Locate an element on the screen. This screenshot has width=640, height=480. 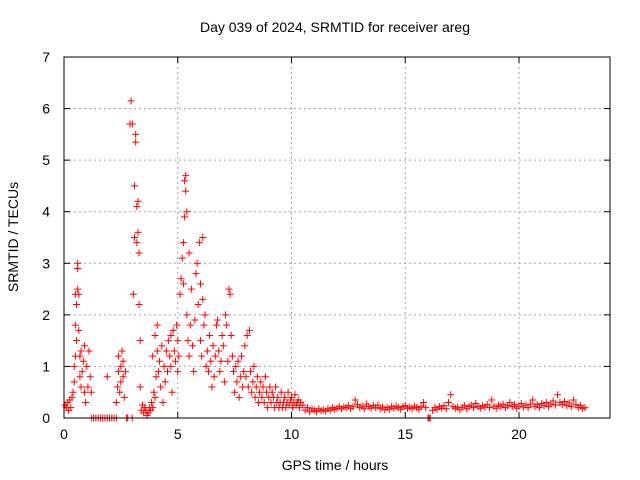
y-tick-label: 0 is located at coordinates (46, 418).